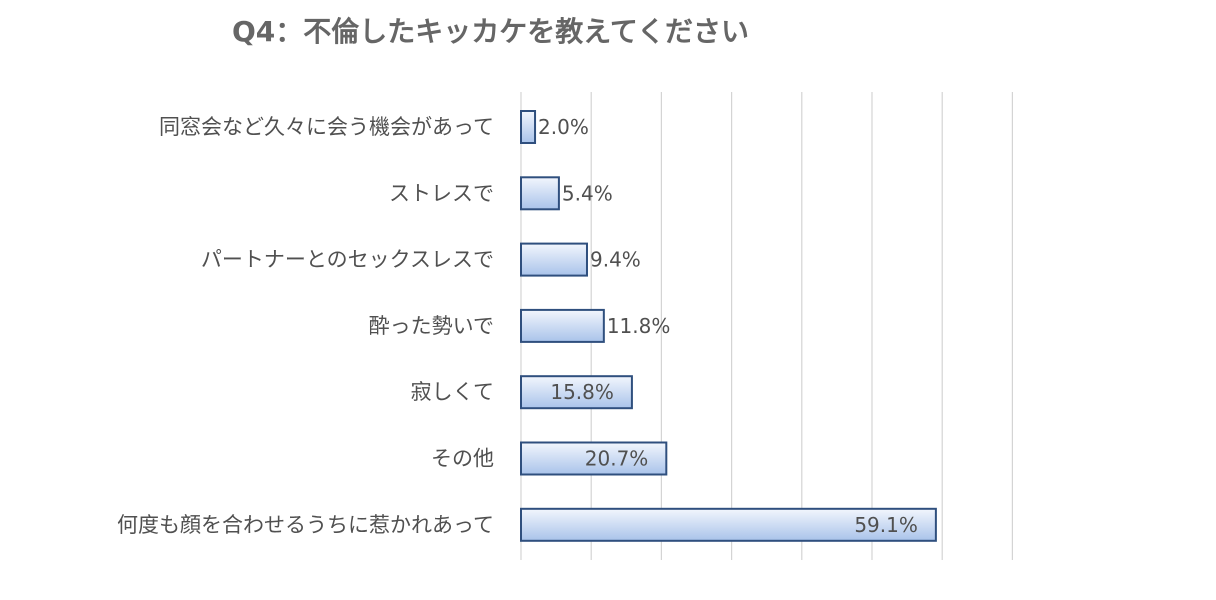  What do you see at coordinates (886, 525) in the screenshot?
I see `data-label: 59.1%` at bounding box center [886, 525].